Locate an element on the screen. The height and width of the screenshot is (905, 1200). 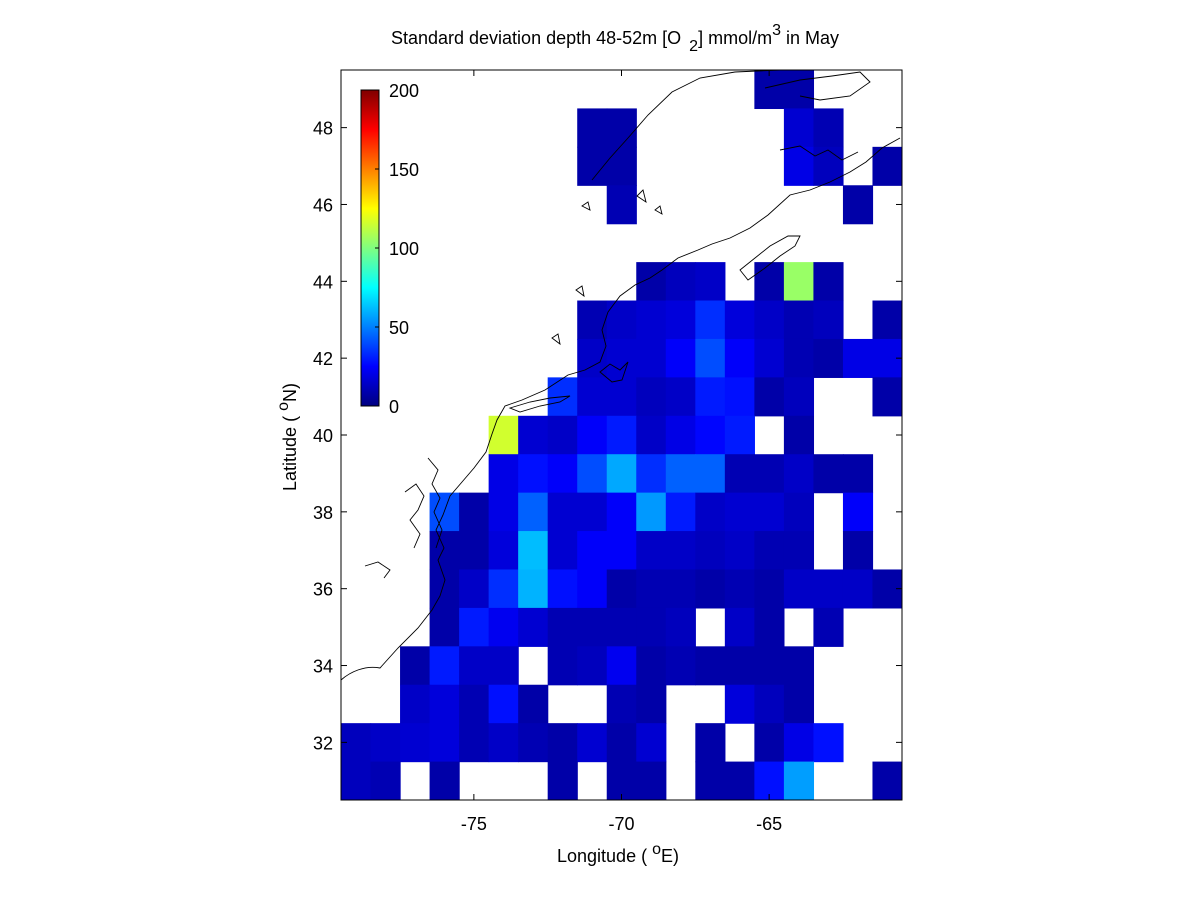
title-suffix: in May is located at coordinates (810, 38).